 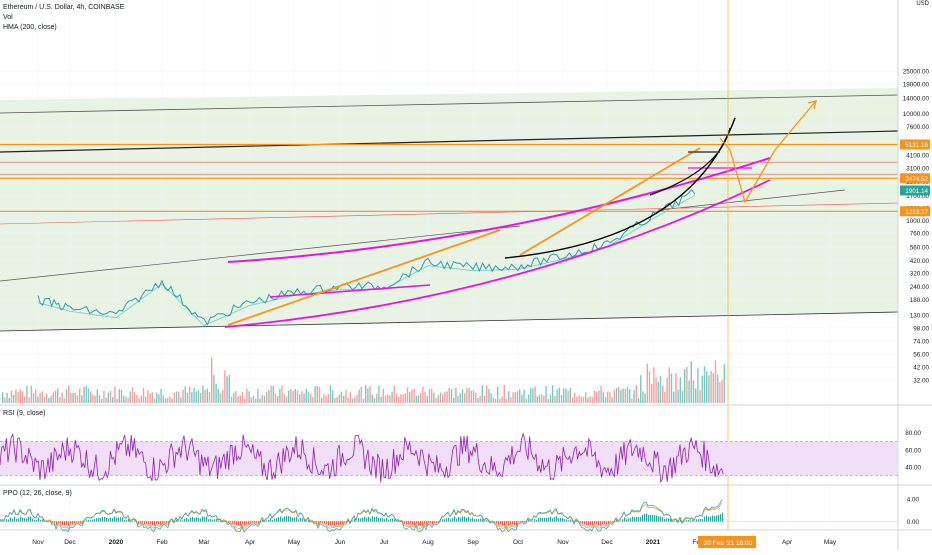 I want to click on rsi-tick-label: 60.00, so click(x=913, y=450).